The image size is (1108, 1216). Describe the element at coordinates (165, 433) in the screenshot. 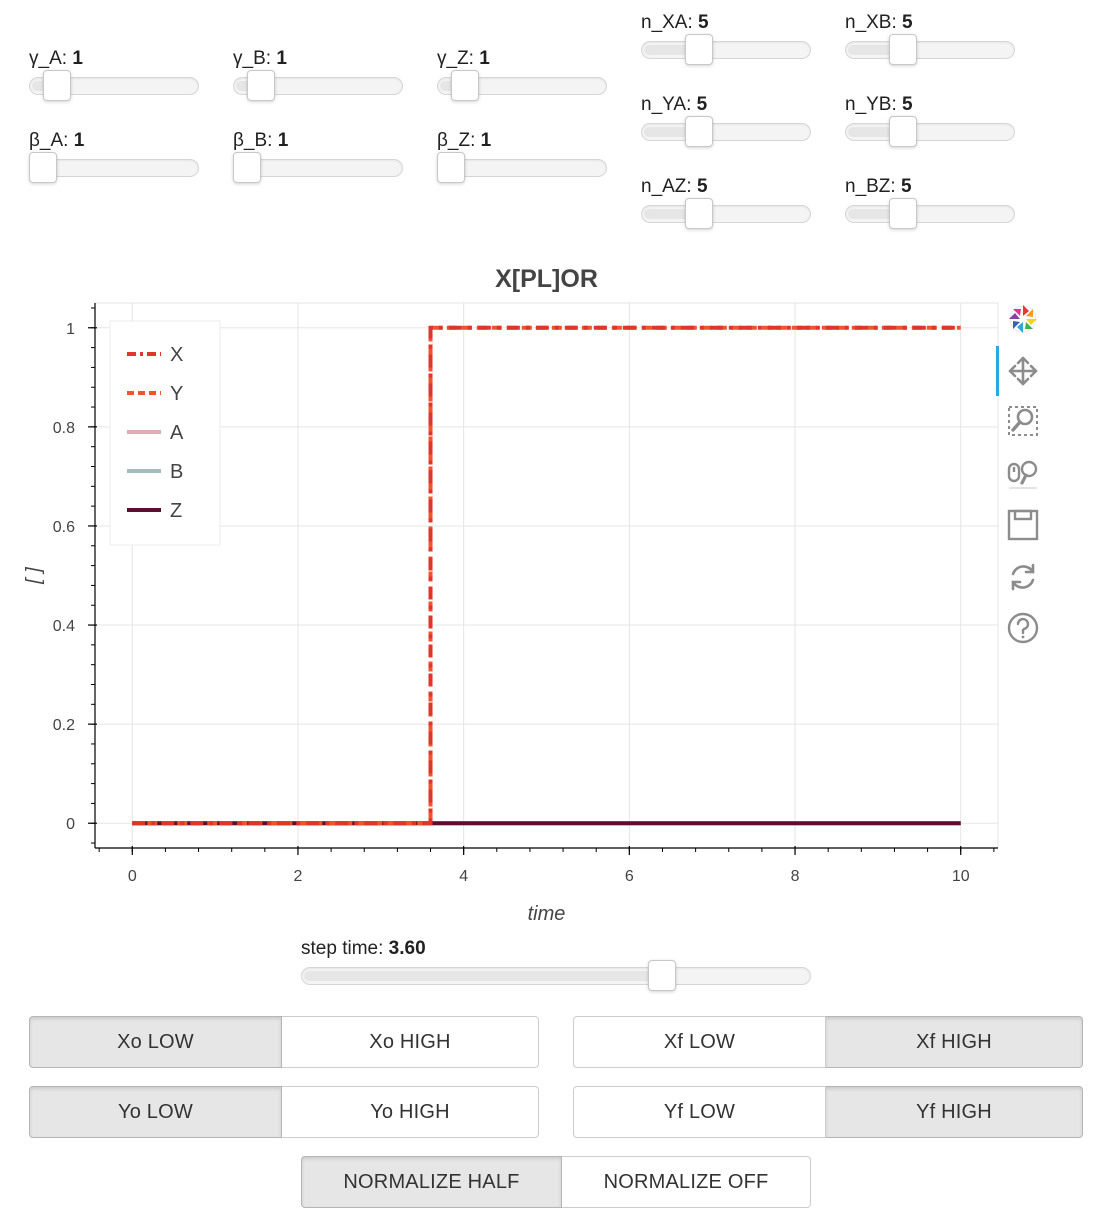

I see `legend-box` at that location.